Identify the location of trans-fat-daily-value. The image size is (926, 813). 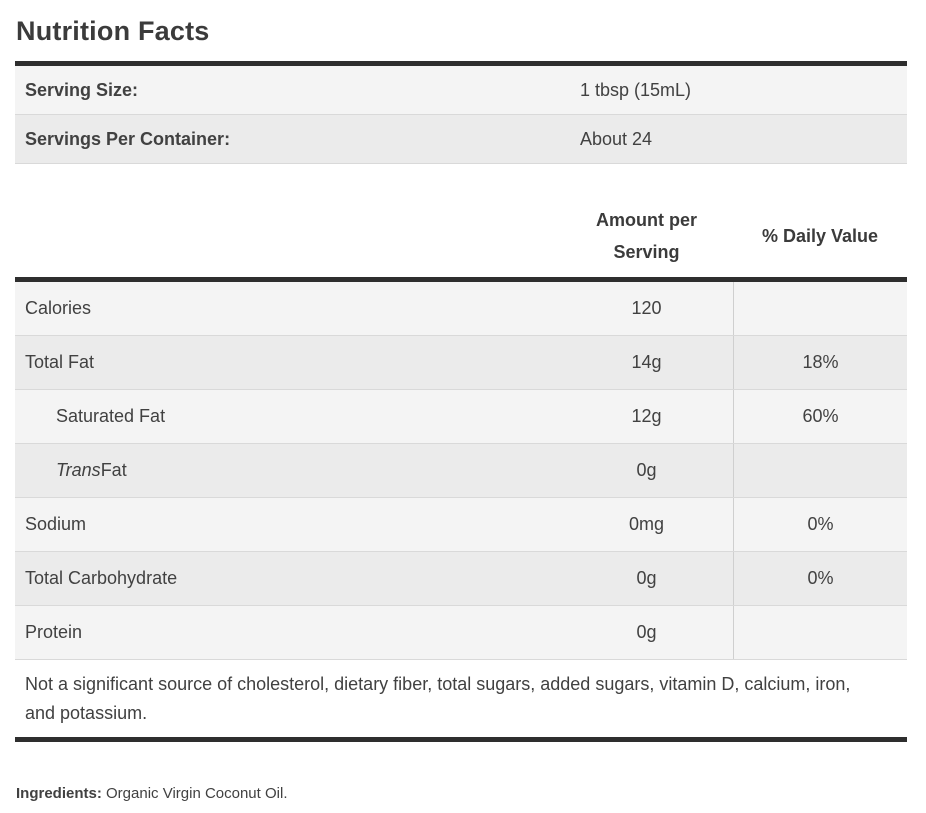
(820, 470).